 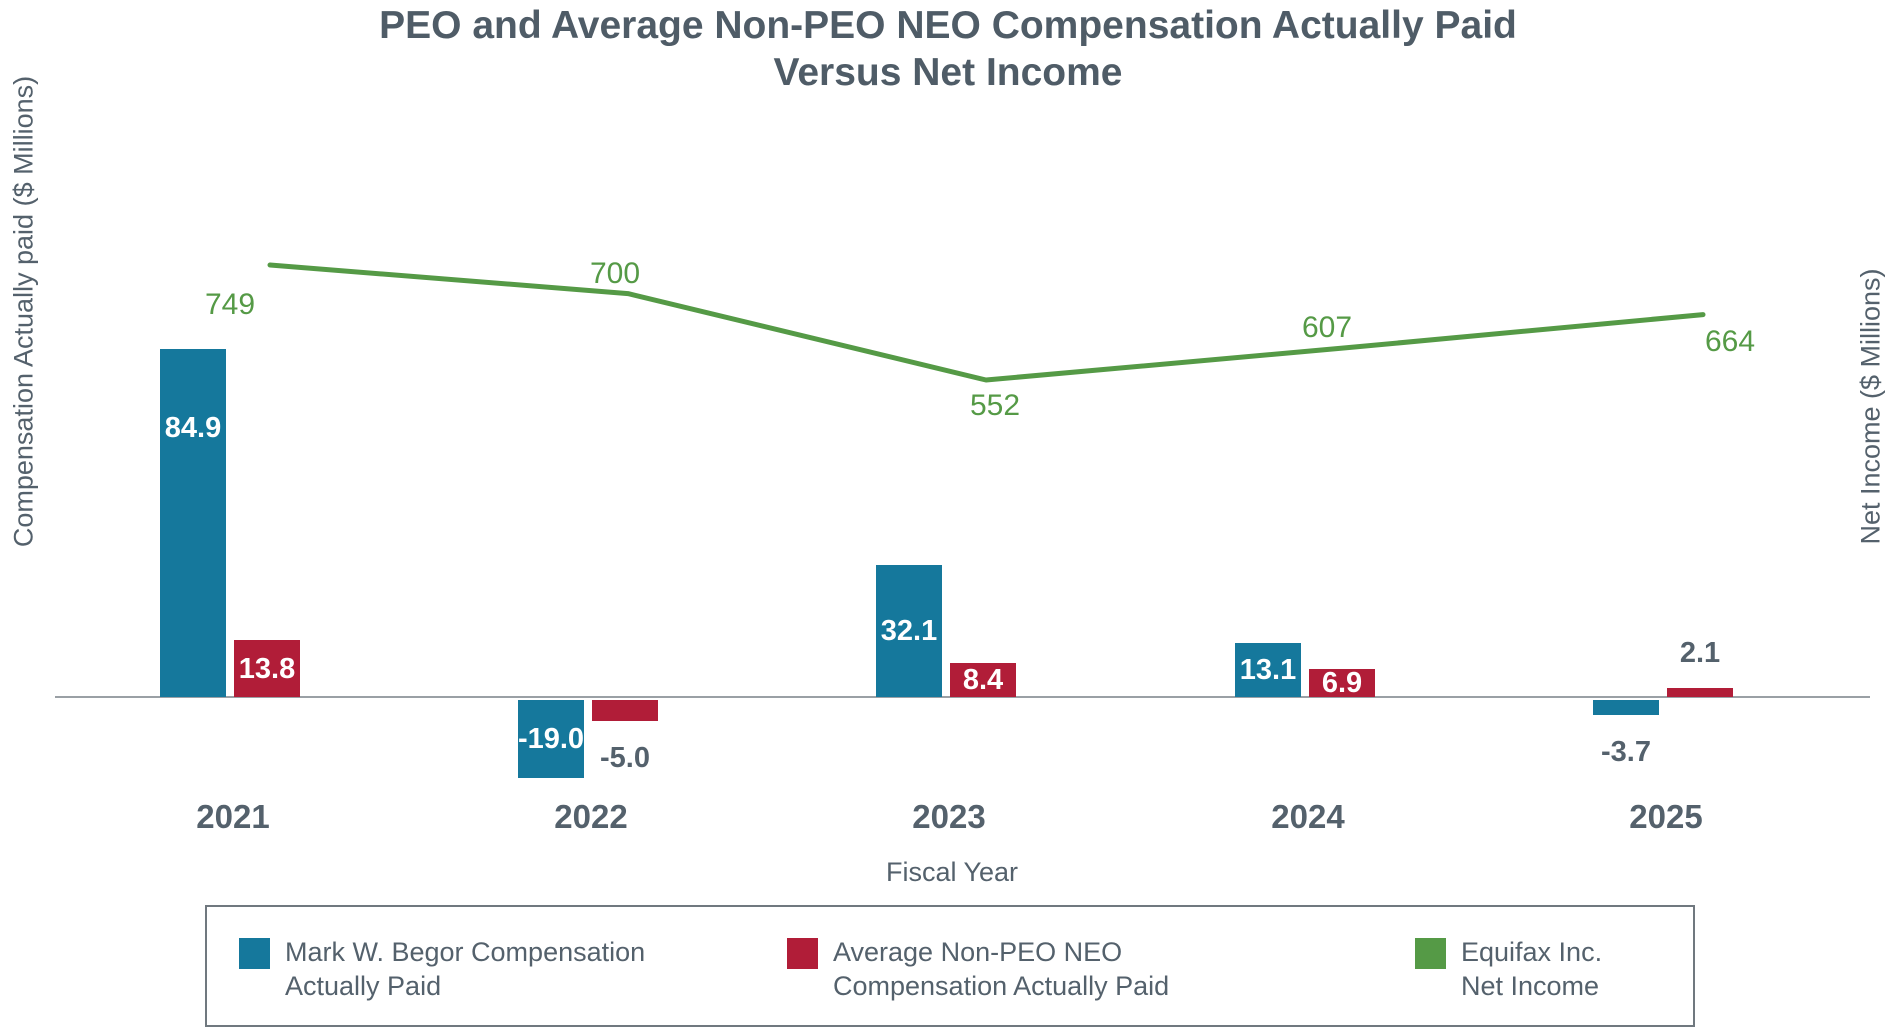 I want to click on bar-neo_bar-2025, so click(x=1700, y=692).